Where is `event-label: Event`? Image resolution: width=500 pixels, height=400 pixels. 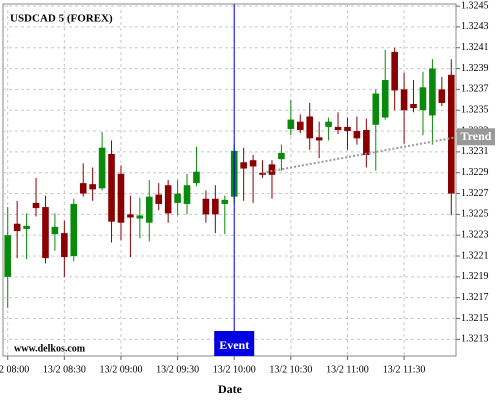
event-label: Event is located at coordinates (234, 345).